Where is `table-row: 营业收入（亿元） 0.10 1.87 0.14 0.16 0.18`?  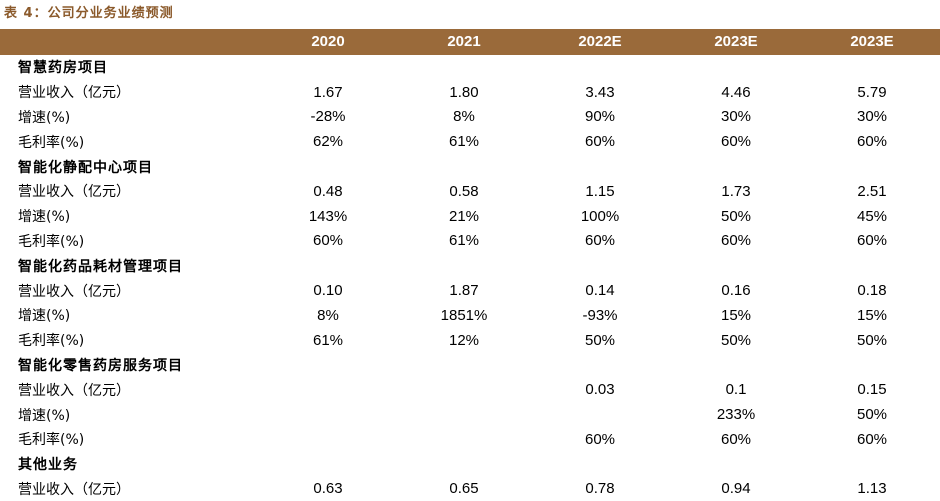 table-row: 营业收入（亿元） 0.10 1.87 0.14 0.16 0.18 is located at coordinates (470, 290).